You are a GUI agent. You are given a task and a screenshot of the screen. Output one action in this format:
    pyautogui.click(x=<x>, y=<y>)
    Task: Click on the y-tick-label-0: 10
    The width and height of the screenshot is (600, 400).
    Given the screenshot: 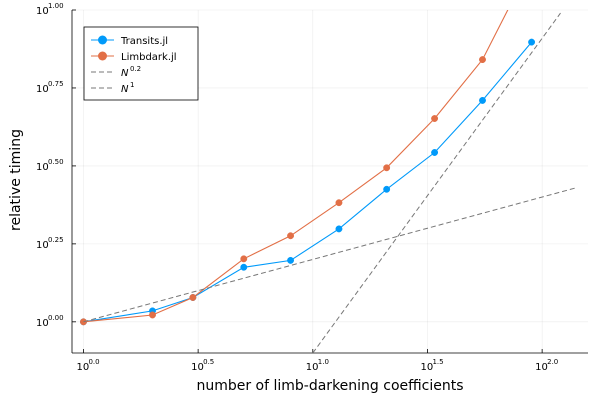 What is the action you would take?
    pyautogui.click(x=42, y=323)
    